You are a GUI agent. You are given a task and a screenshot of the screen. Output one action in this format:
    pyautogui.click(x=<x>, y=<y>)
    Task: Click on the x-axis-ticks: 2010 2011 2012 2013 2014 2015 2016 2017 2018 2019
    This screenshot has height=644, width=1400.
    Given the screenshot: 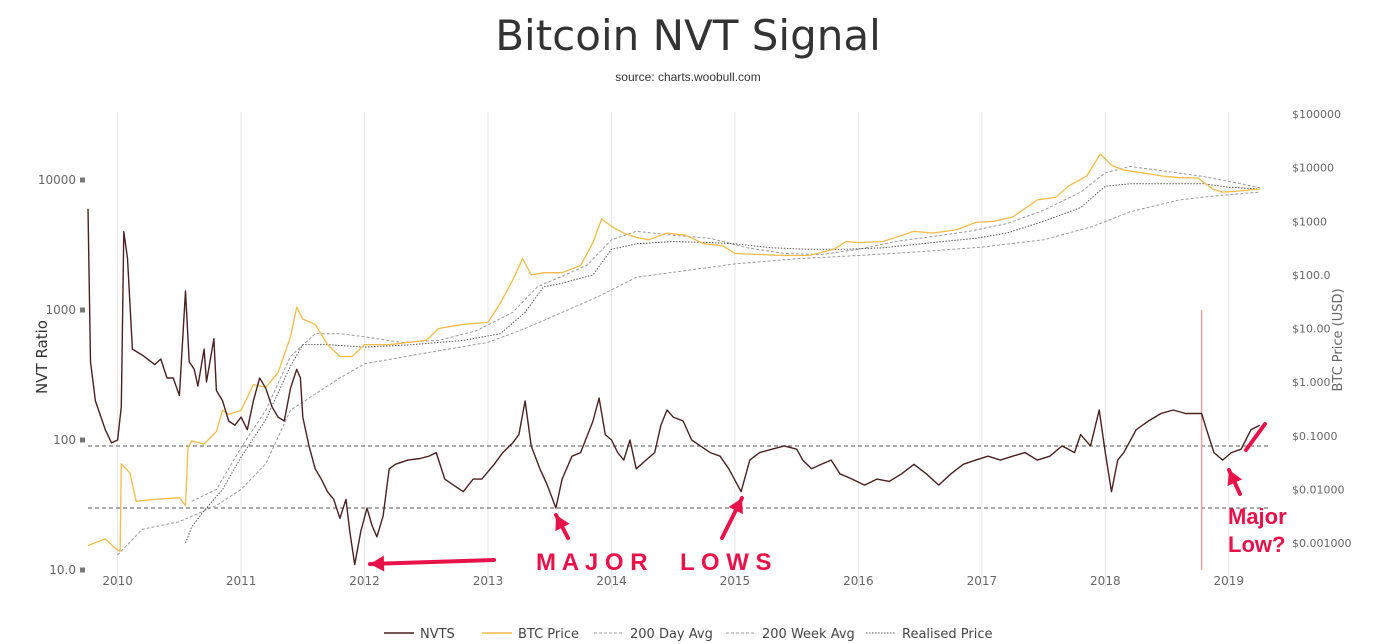 What is the action you would take?
    pyautogui.click(x=673, y=581)
    